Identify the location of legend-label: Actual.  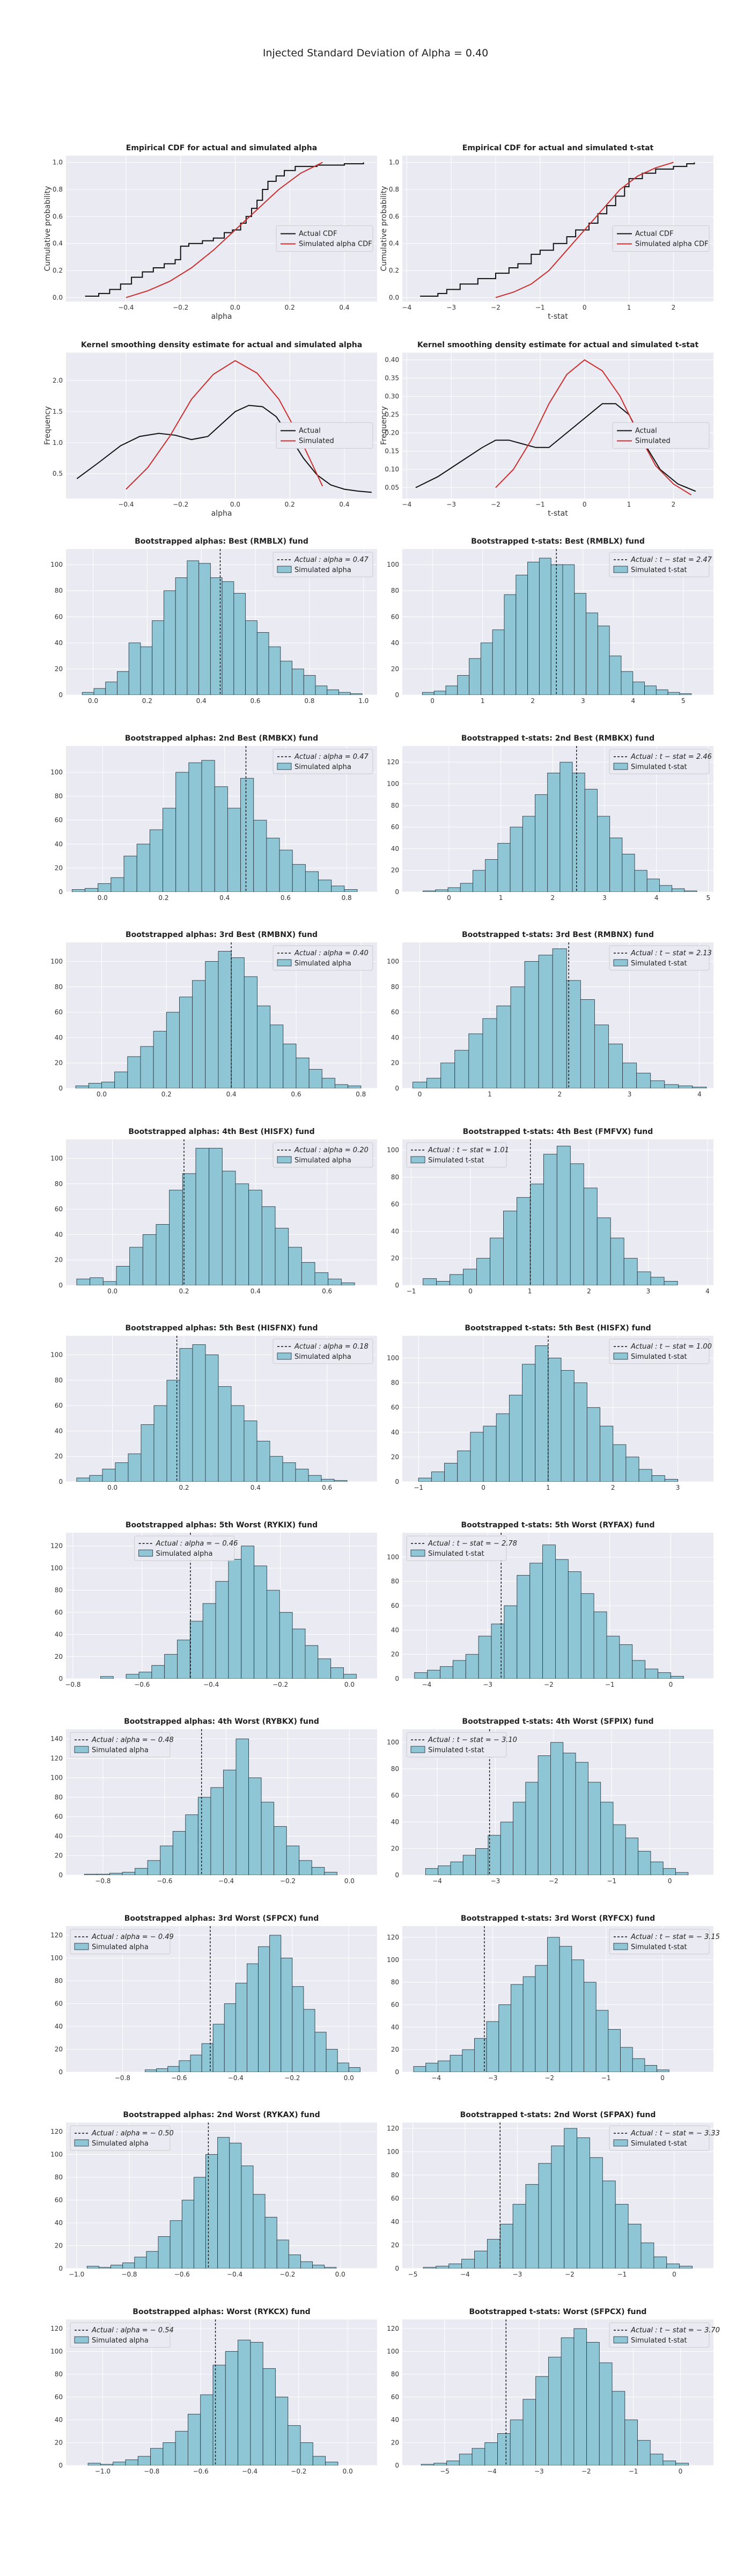
(310, 431).